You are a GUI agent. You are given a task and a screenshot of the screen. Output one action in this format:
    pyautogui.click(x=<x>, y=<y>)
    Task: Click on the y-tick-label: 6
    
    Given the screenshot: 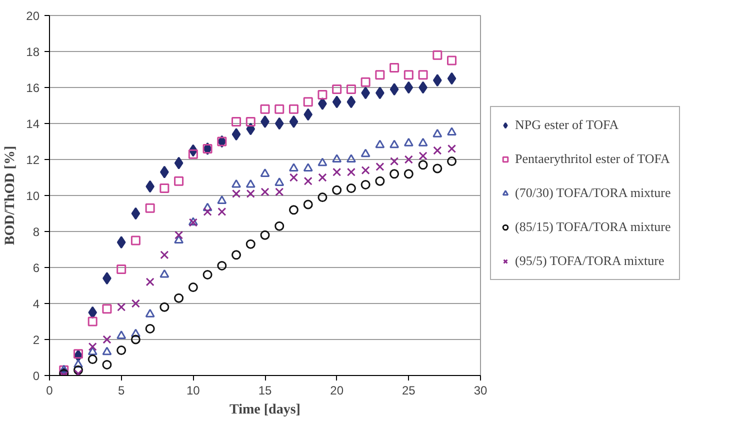 What is the action you would take?
    pyautogui.click(x=36, y=268)
    